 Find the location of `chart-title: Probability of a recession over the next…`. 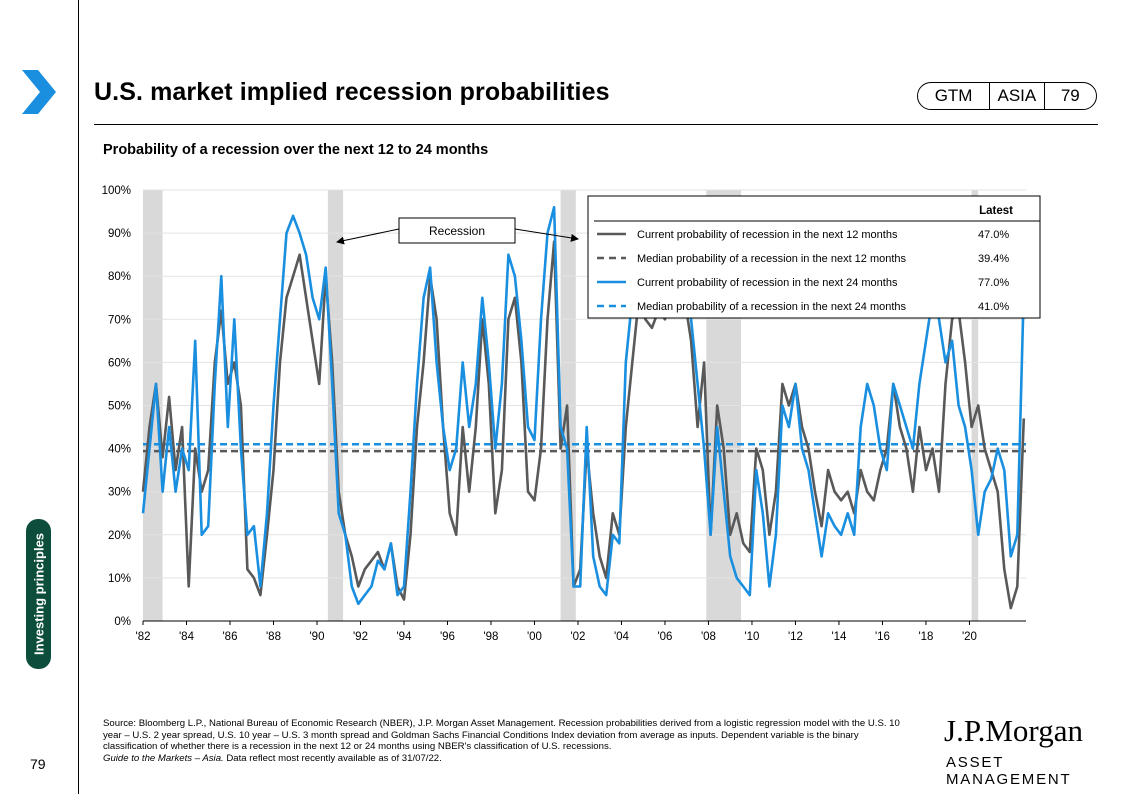

chart-title: Probability of a recession over the next… is located at coordinates (296, 150).